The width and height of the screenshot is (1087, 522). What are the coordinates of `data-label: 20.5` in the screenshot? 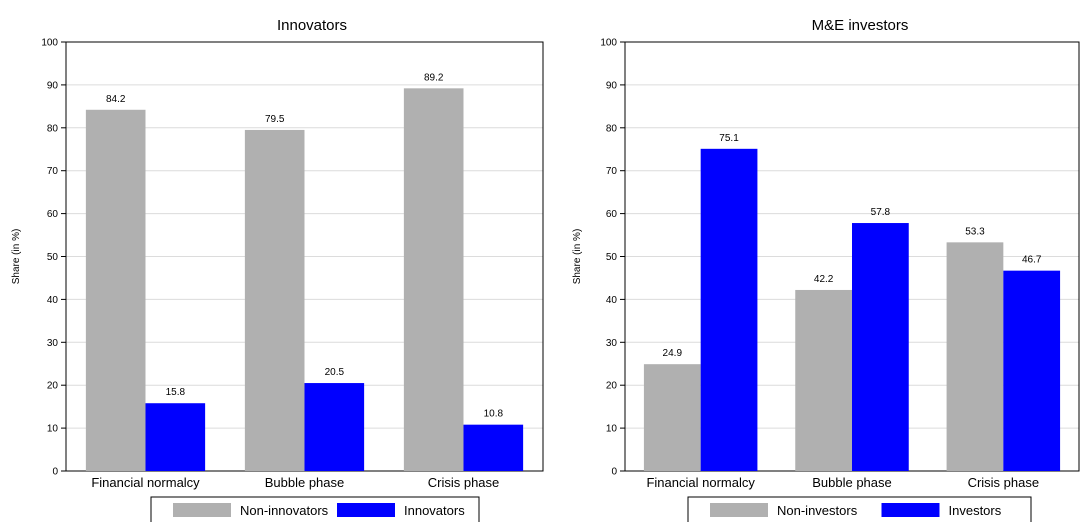 It's located at (335, 372).